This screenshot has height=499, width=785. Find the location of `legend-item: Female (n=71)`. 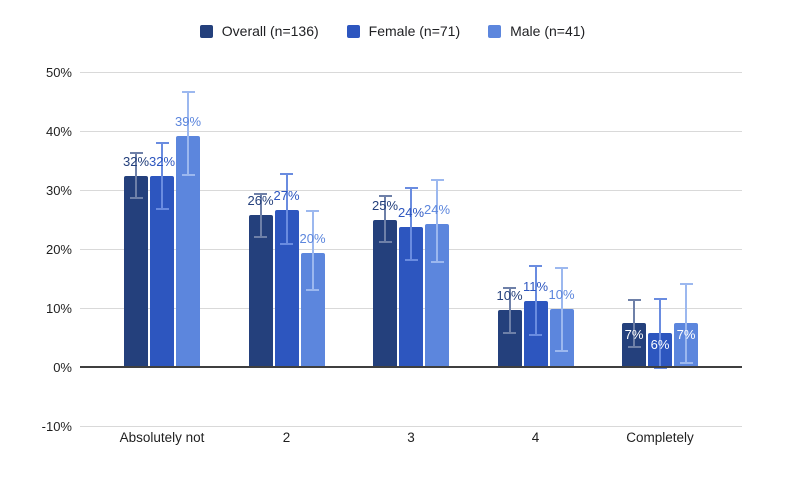

legend-item: Female (n=71) is located at coordinates (403, 31).